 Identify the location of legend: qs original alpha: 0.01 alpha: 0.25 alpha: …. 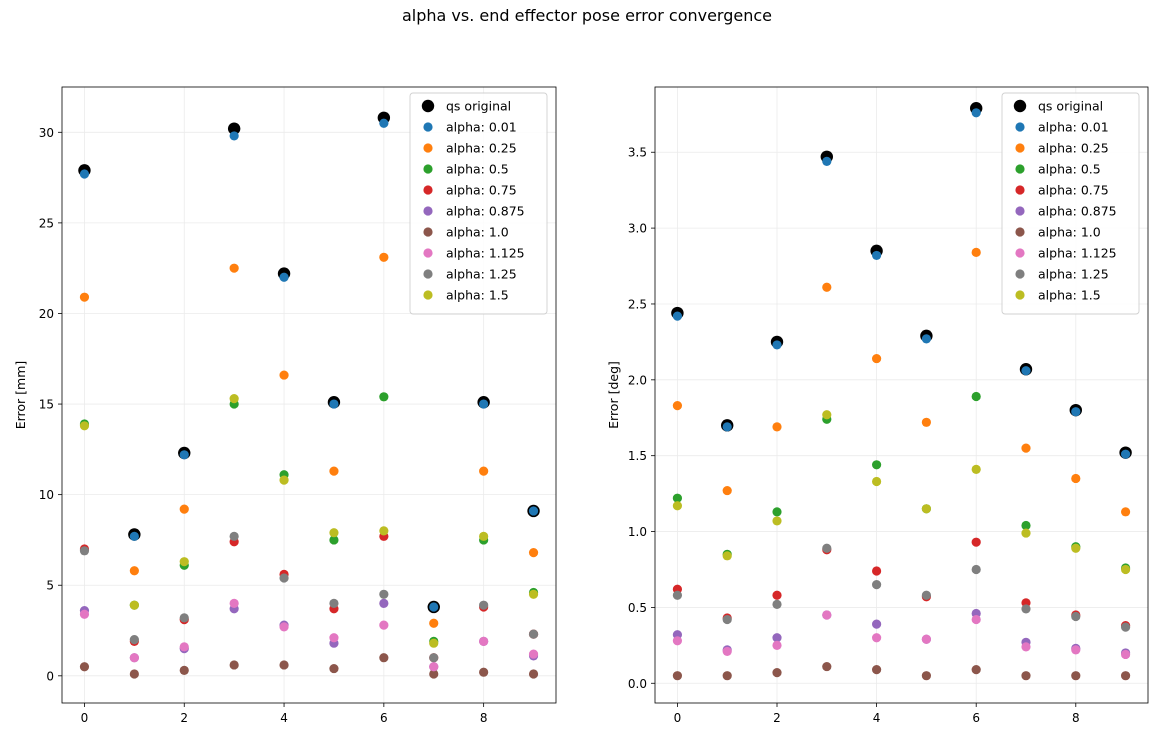
(1070, 203).